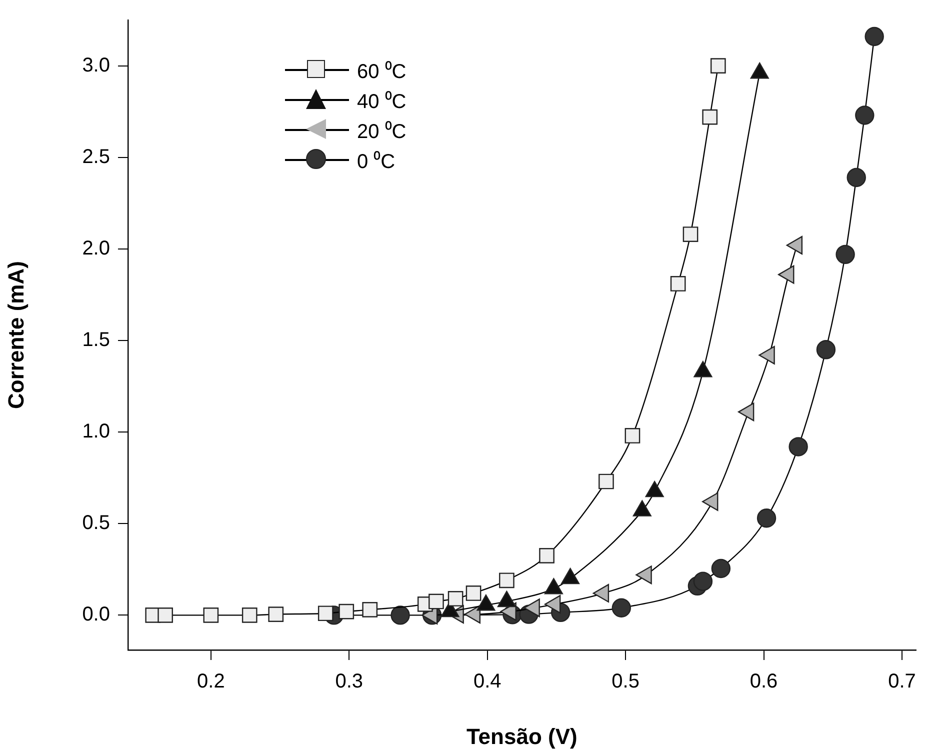  What do you see at coordinates (96, 65) in the screenshot?
I see `y-tick-label: 3.0` at bounding box center [96, 65].